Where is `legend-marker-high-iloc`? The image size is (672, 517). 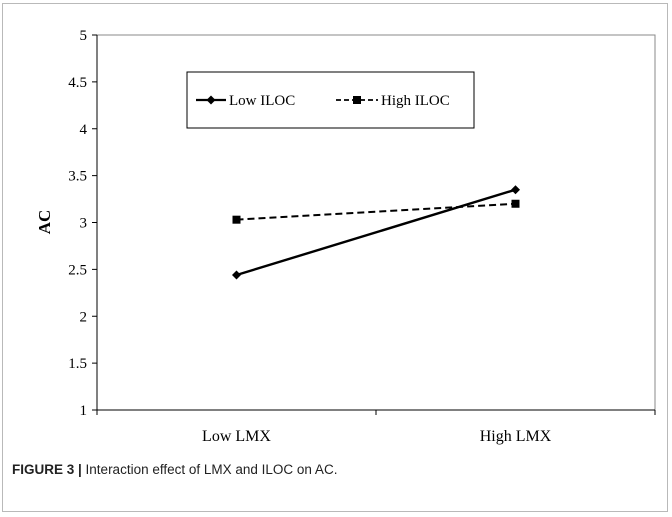 legend-marker-high-iloc is located at coordinates (357, 100).